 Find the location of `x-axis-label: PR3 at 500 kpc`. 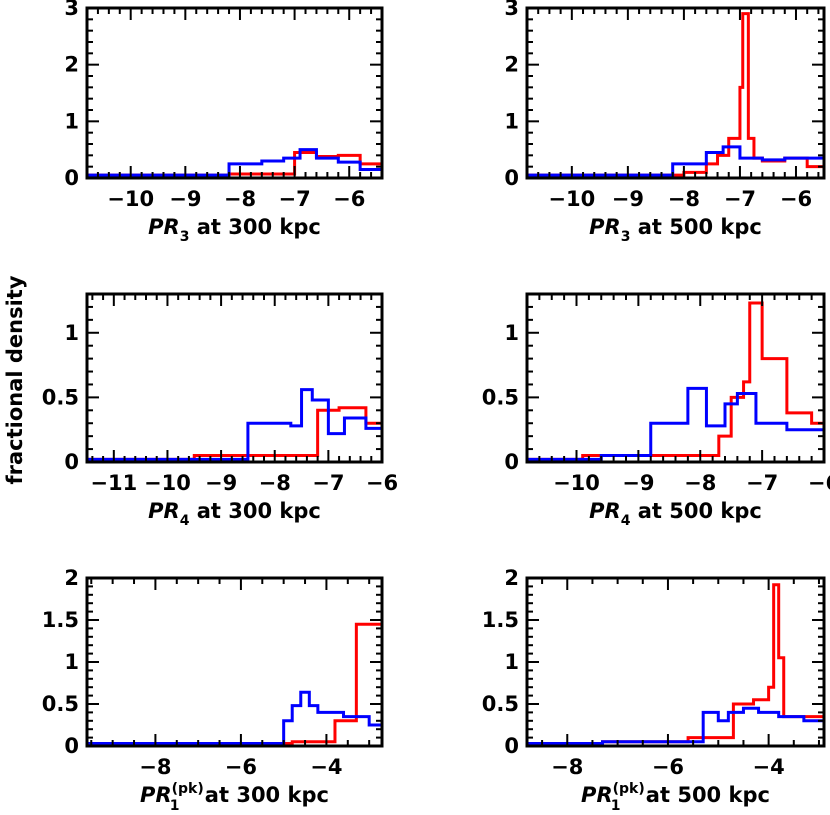

x-axis-label: PR3 at 500 kpc is located at coordinates (675, 230).